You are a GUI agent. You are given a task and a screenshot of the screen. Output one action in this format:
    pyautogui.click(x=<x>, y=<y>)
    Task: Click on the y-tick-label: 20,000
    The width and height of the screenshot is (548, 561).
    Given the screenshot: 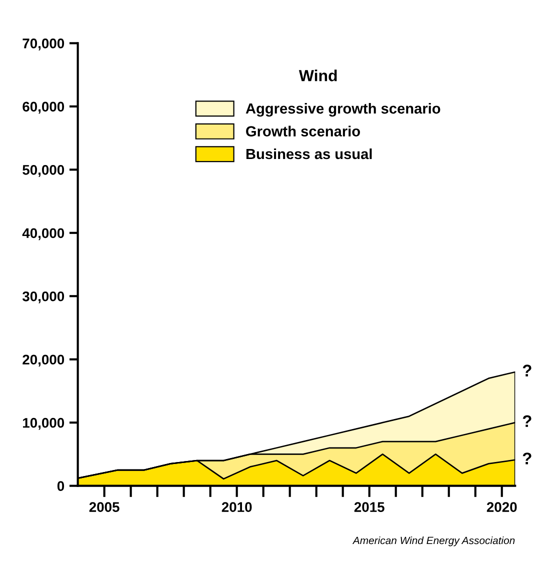 What is the action you would take?
    pyautogui.click(x=43, y=360)
    